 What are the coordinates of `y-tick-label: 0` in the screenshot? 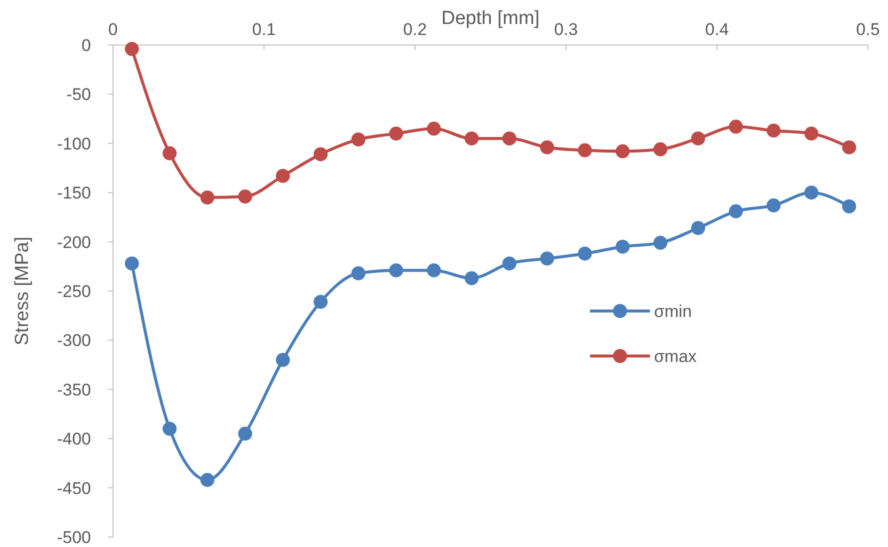 It's located at (86, 45).